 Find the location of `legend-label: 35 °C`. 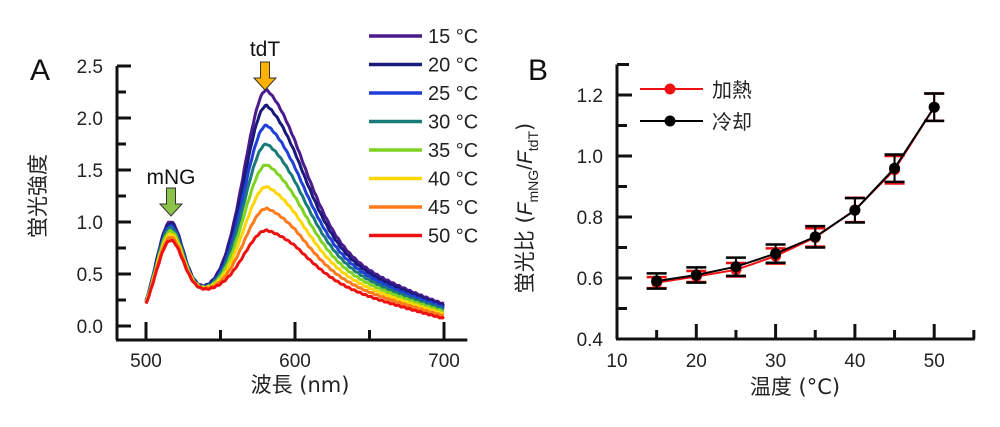

legend-label: 35 °C is located at coordinates (453, 151).